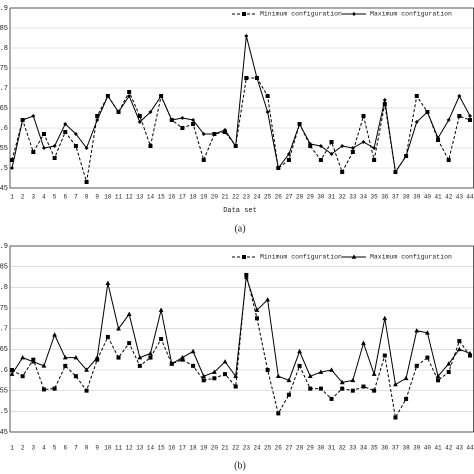 The height and width of the screenshot is (474, 474). Describe the element at coordinates (55, 197) in the screenshot. I see `x-tick-label: 5` at that location.